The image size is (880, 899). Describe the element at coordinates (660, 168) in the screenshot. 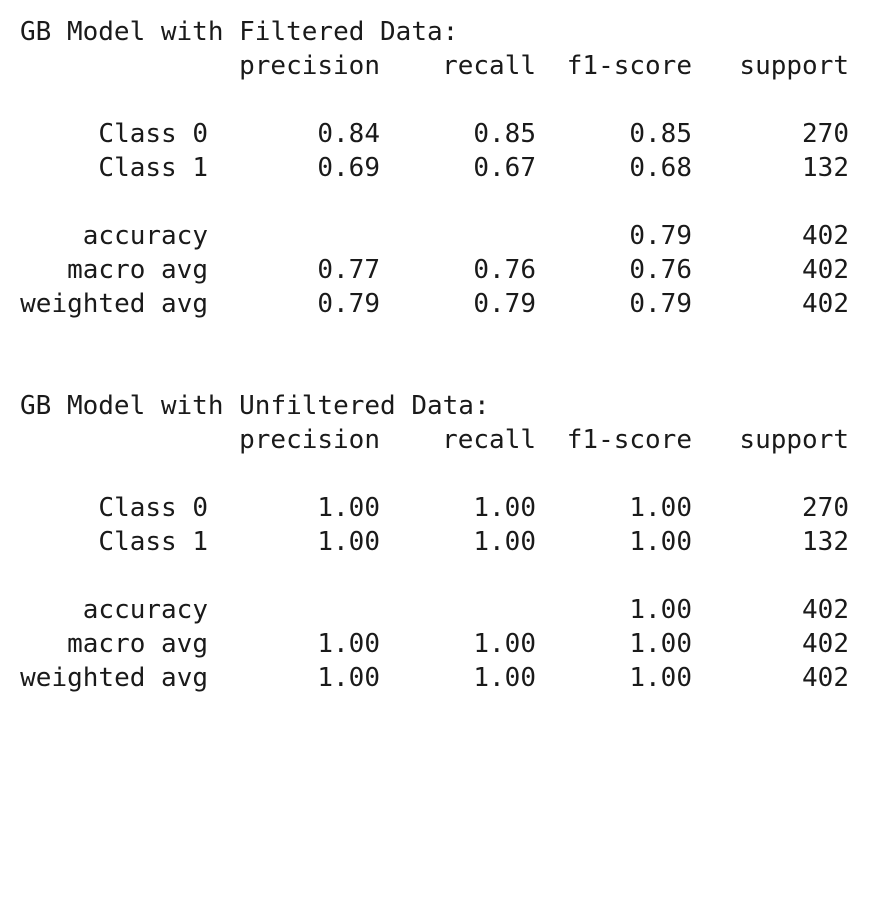

I see `row-f1-score: 0.68` at that location.